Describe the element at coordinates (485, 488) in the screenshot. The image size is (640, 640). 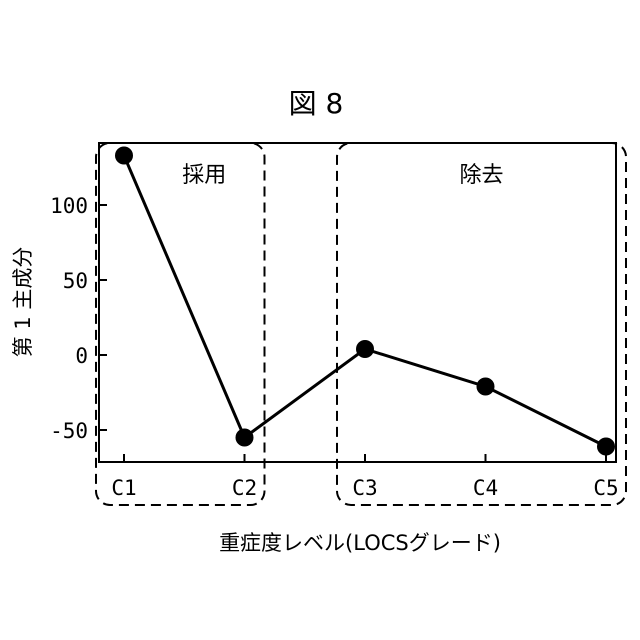
I see `x-tick-label-c4: C4` at that location.